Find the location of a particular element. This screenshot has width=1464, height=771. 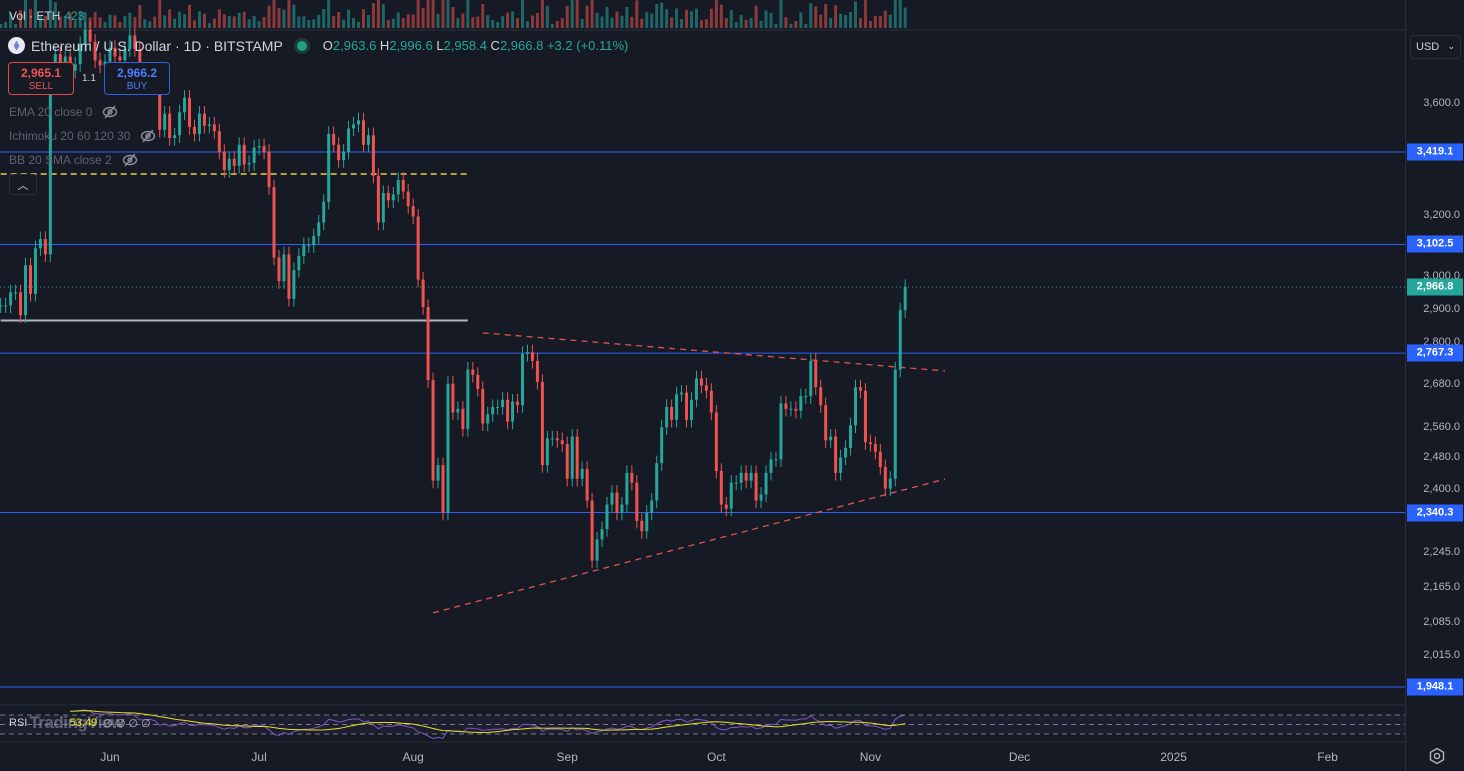

rsi-line is located at coordinates (488, 724).